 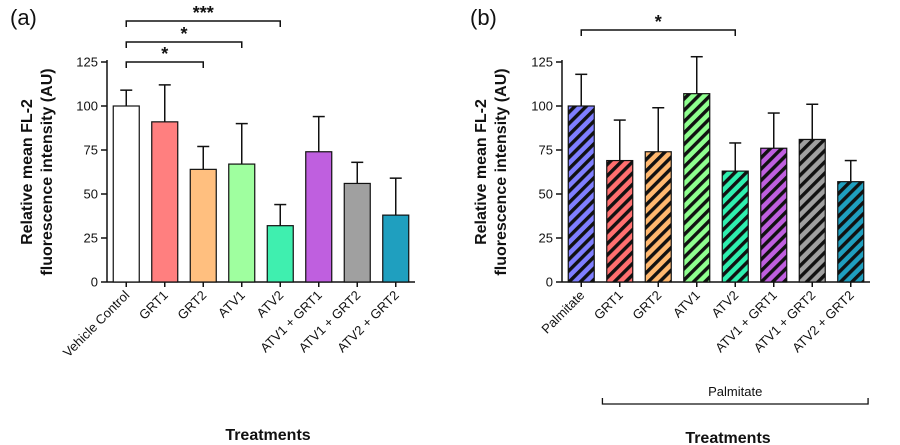 What do you see at coordinates (203, 13) in the screenshot?
I see `significance-label: ***` at bounding box center [203, 13].